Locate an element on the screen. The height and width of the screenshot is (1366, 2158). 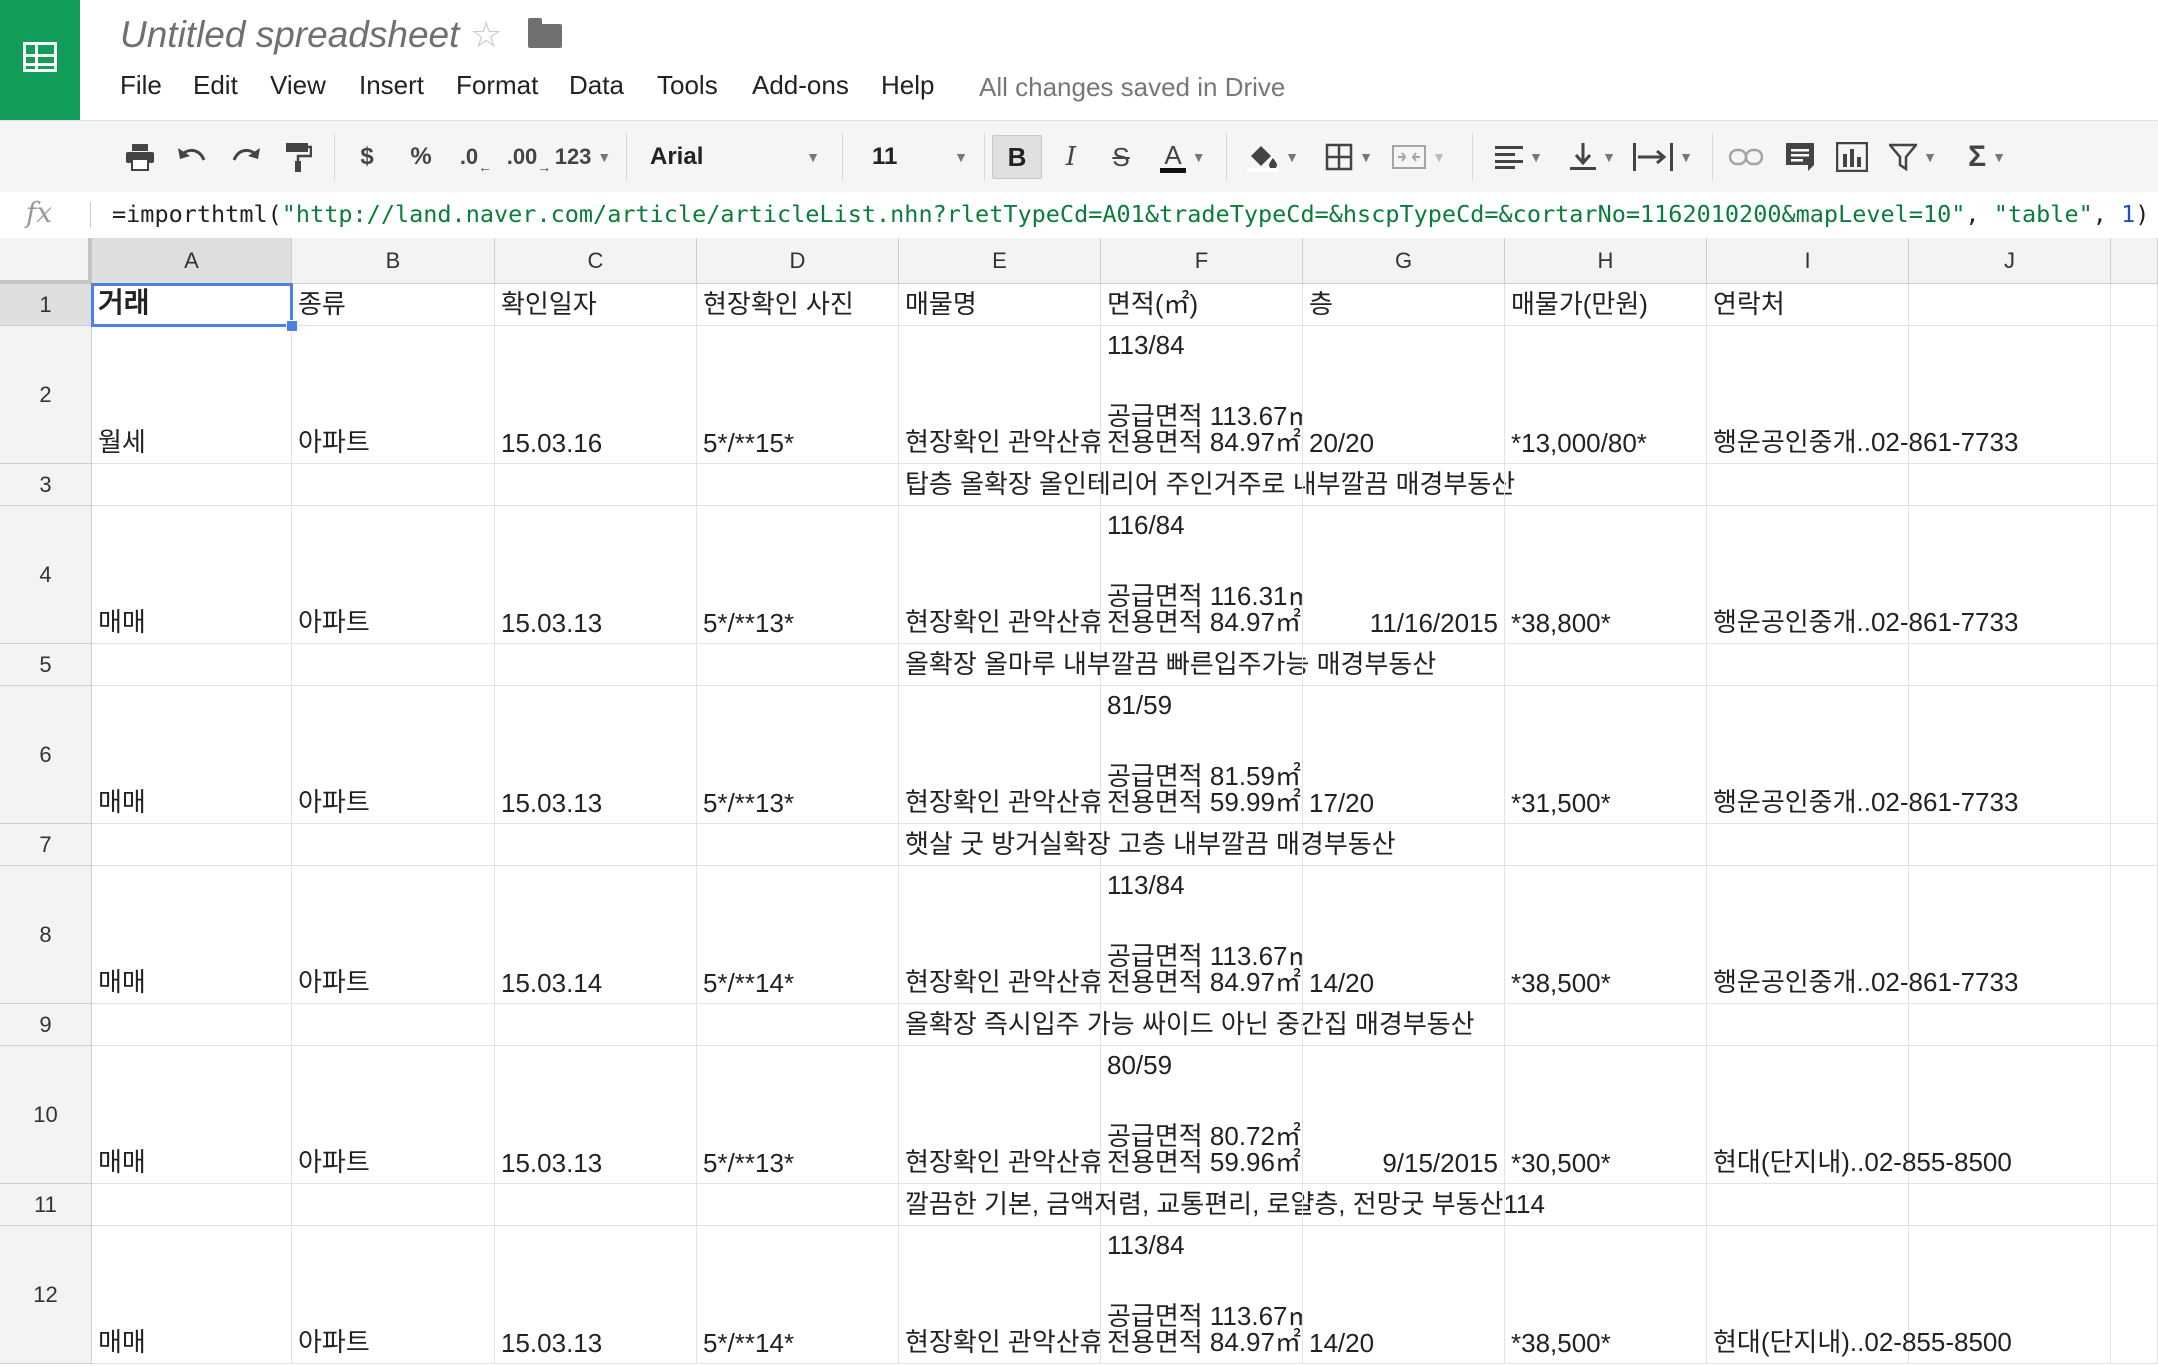
cell-a9 is located at coordinates (192, 1025).